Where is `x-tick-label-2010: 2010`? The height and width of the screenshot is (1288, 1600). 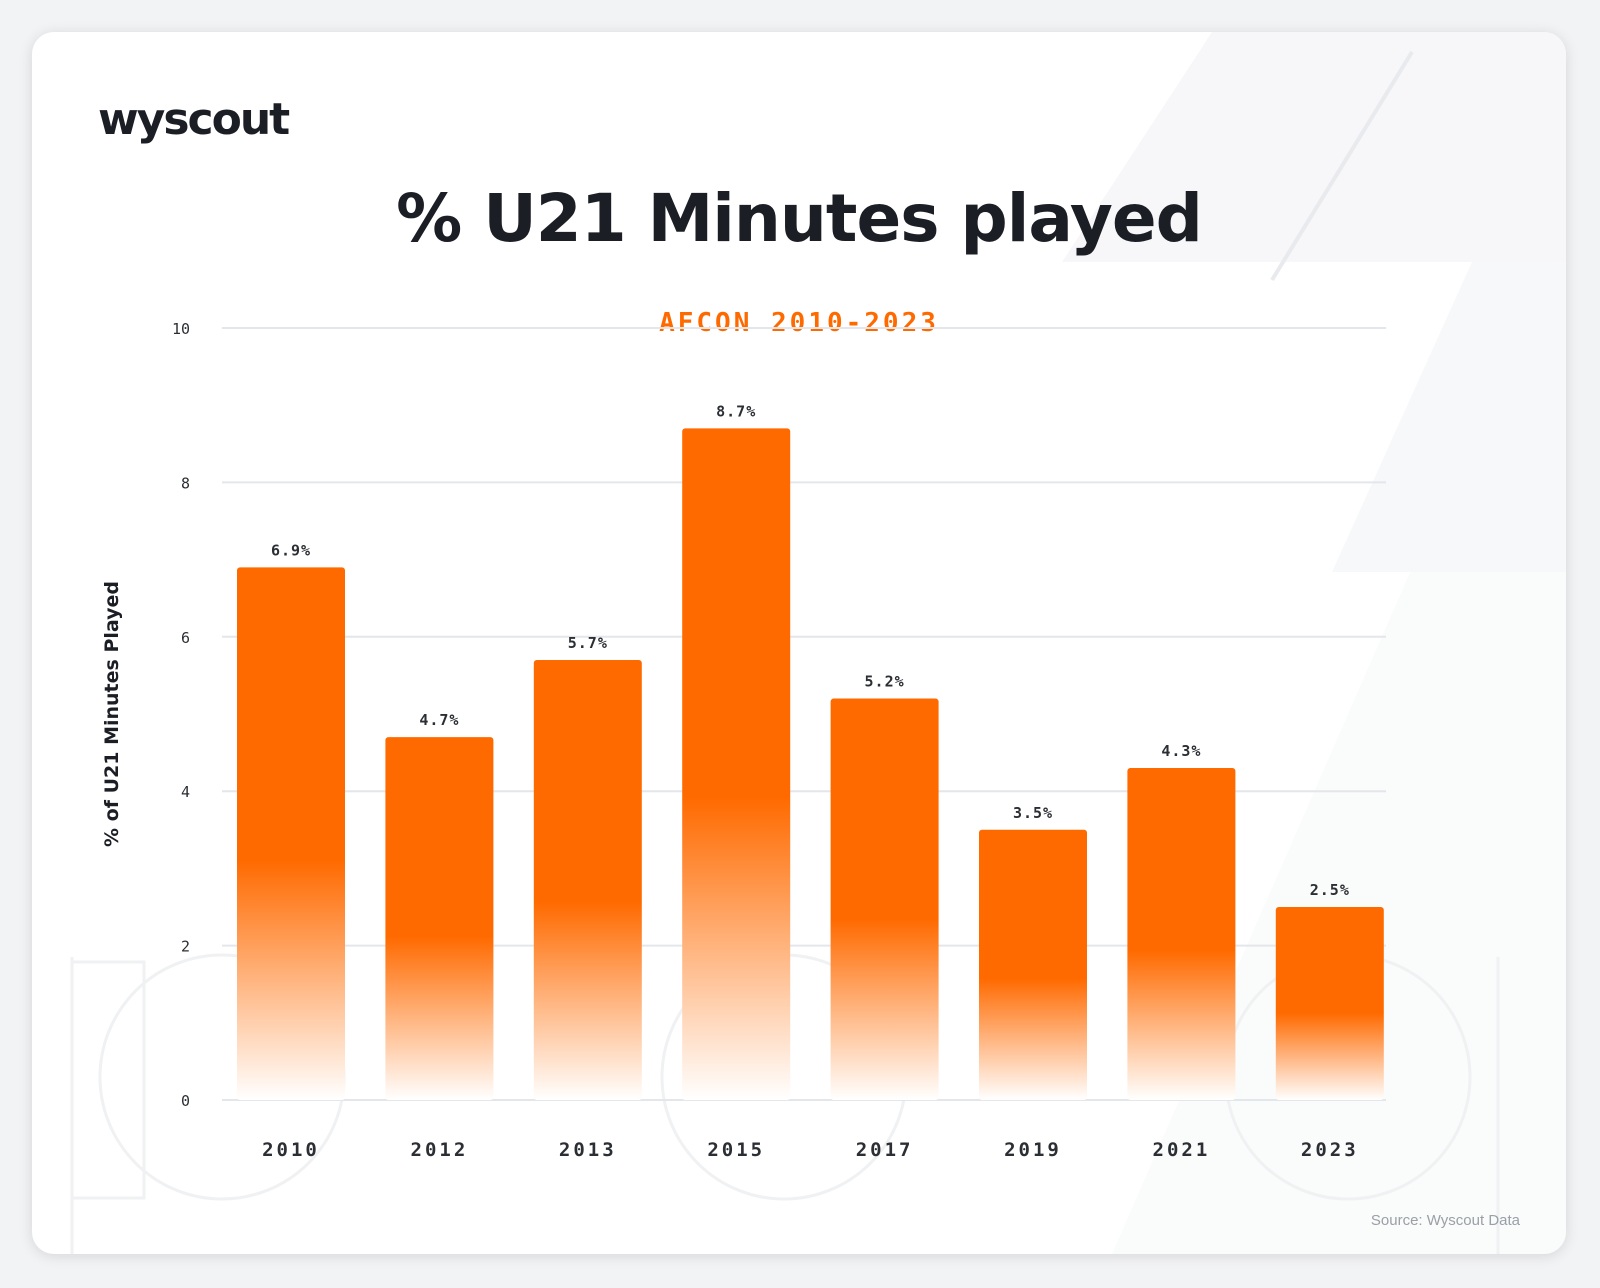
x-tick-label-2010: 2010 is located at coordinates (291, 1150).